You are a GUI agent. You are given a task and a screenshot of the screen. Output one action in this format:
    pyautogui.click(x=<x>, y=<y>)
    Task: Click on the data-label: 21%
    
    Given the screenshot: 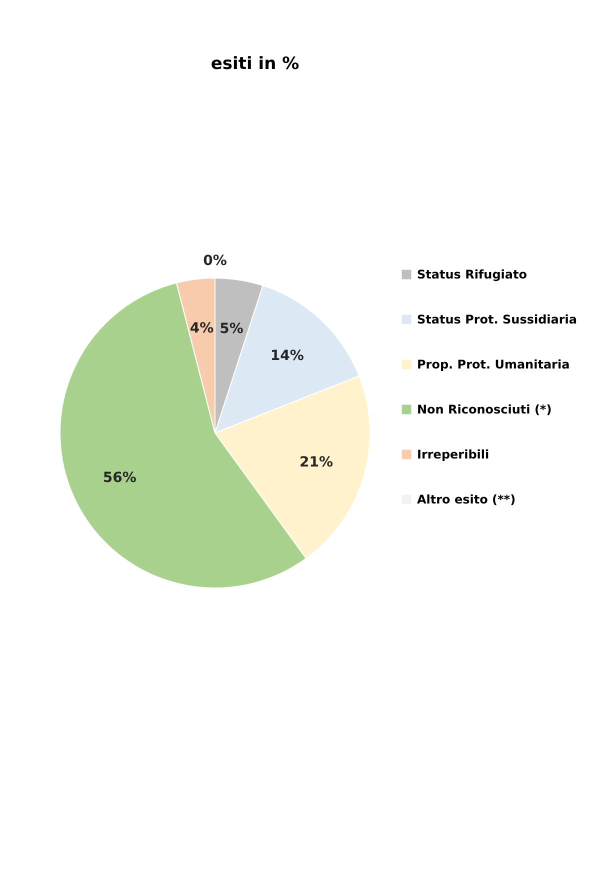 What is the action you would take?
    pyautogui.click(x=316, y=462)
    